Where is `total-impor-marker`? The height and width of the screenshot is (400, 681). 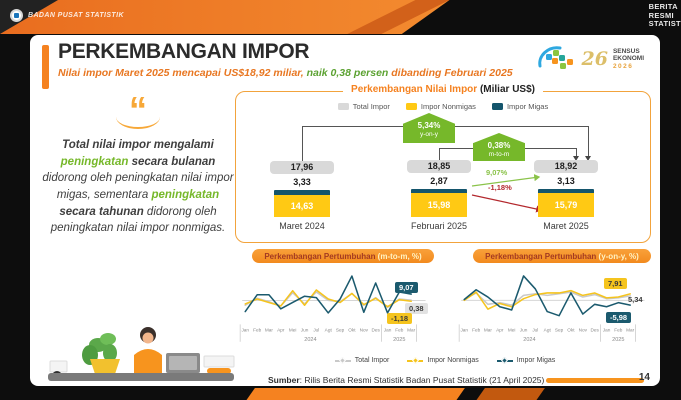 total-impor-marker is located at coordinates (342, 360).